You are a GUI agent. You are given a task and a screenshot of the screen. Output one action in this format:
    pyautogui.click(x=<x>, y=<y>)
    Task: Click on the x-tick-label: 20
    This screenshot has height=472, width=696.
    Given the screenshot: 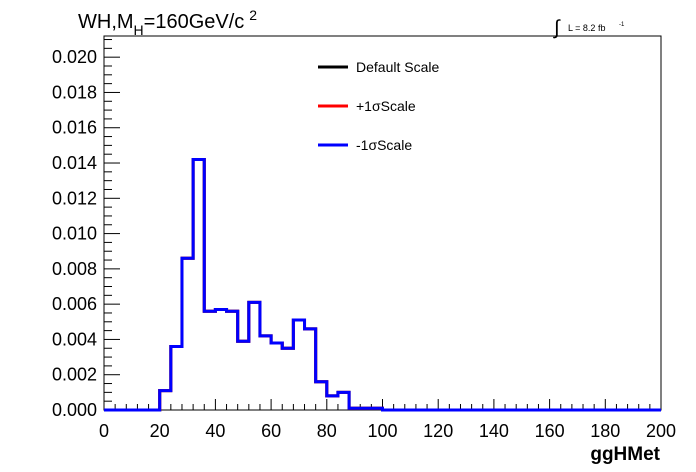 What is the action you would take?
    pyautogui.click(x=160, y=431)
    